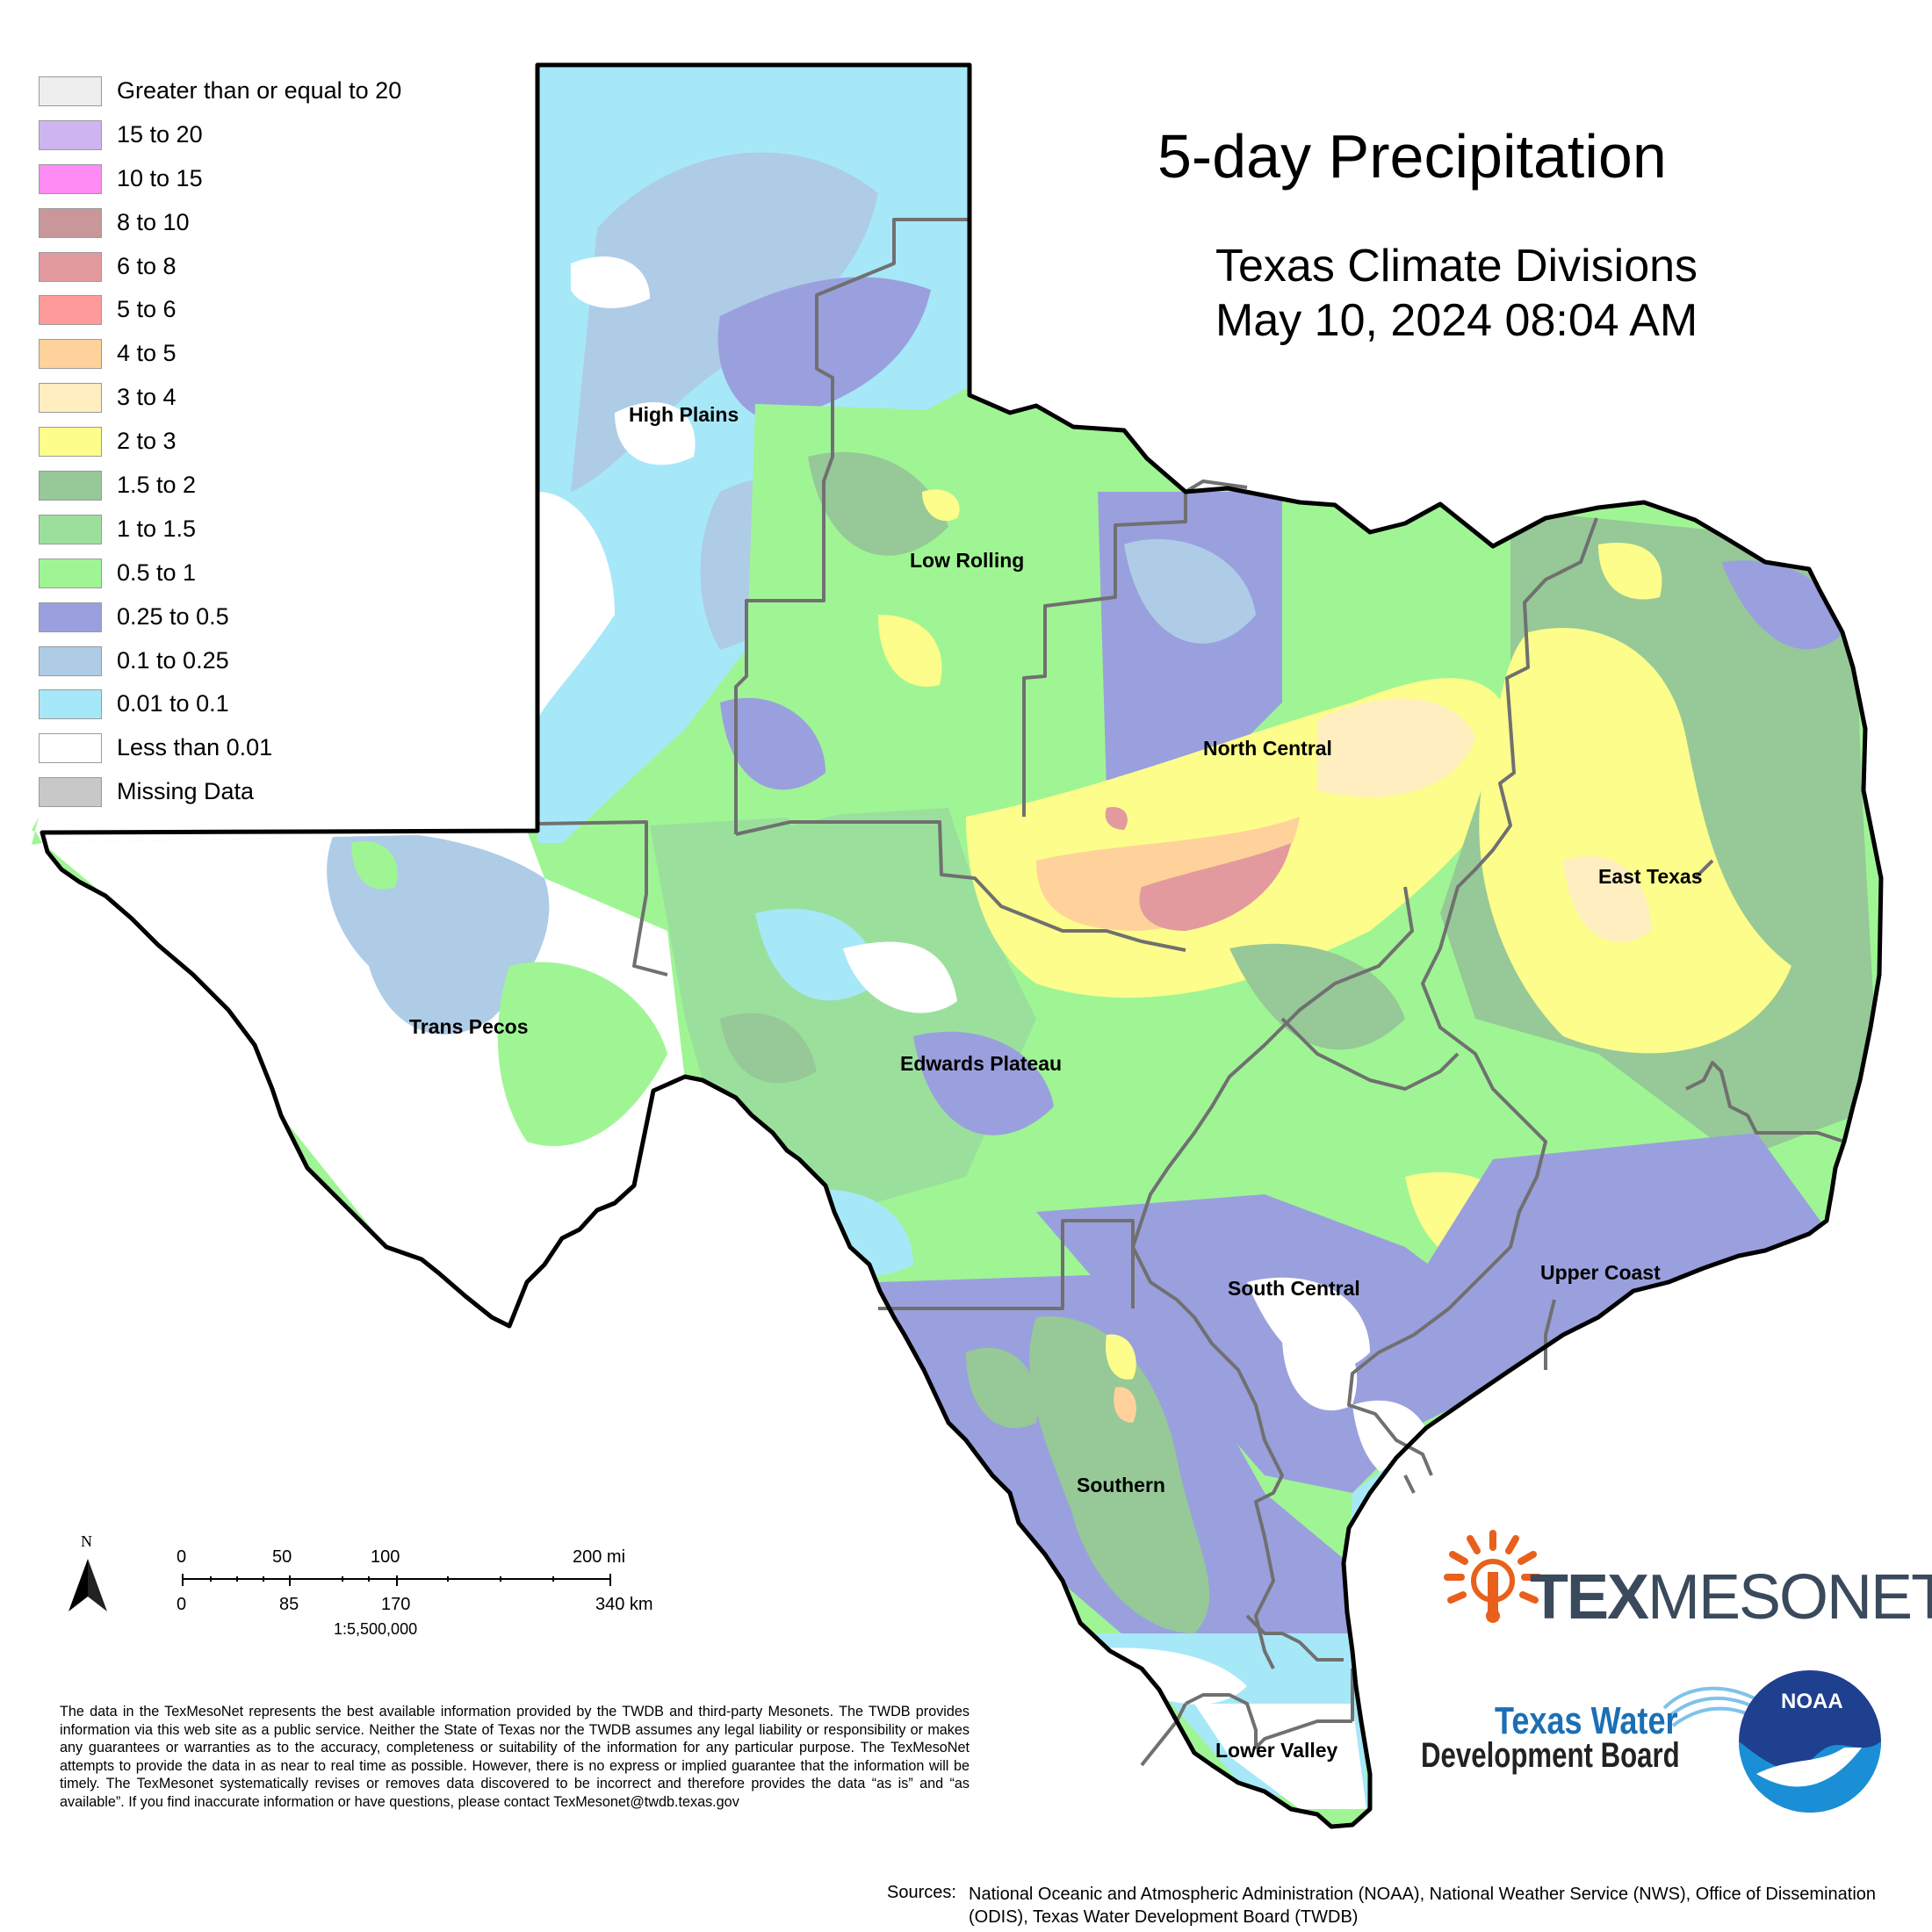 This screenshot has width=1932, height=1932. What do you see at coordinates (267, 488) in the screenshot?
I see `legend-item: 1.5 to 2` at bounding box center [267, 488].